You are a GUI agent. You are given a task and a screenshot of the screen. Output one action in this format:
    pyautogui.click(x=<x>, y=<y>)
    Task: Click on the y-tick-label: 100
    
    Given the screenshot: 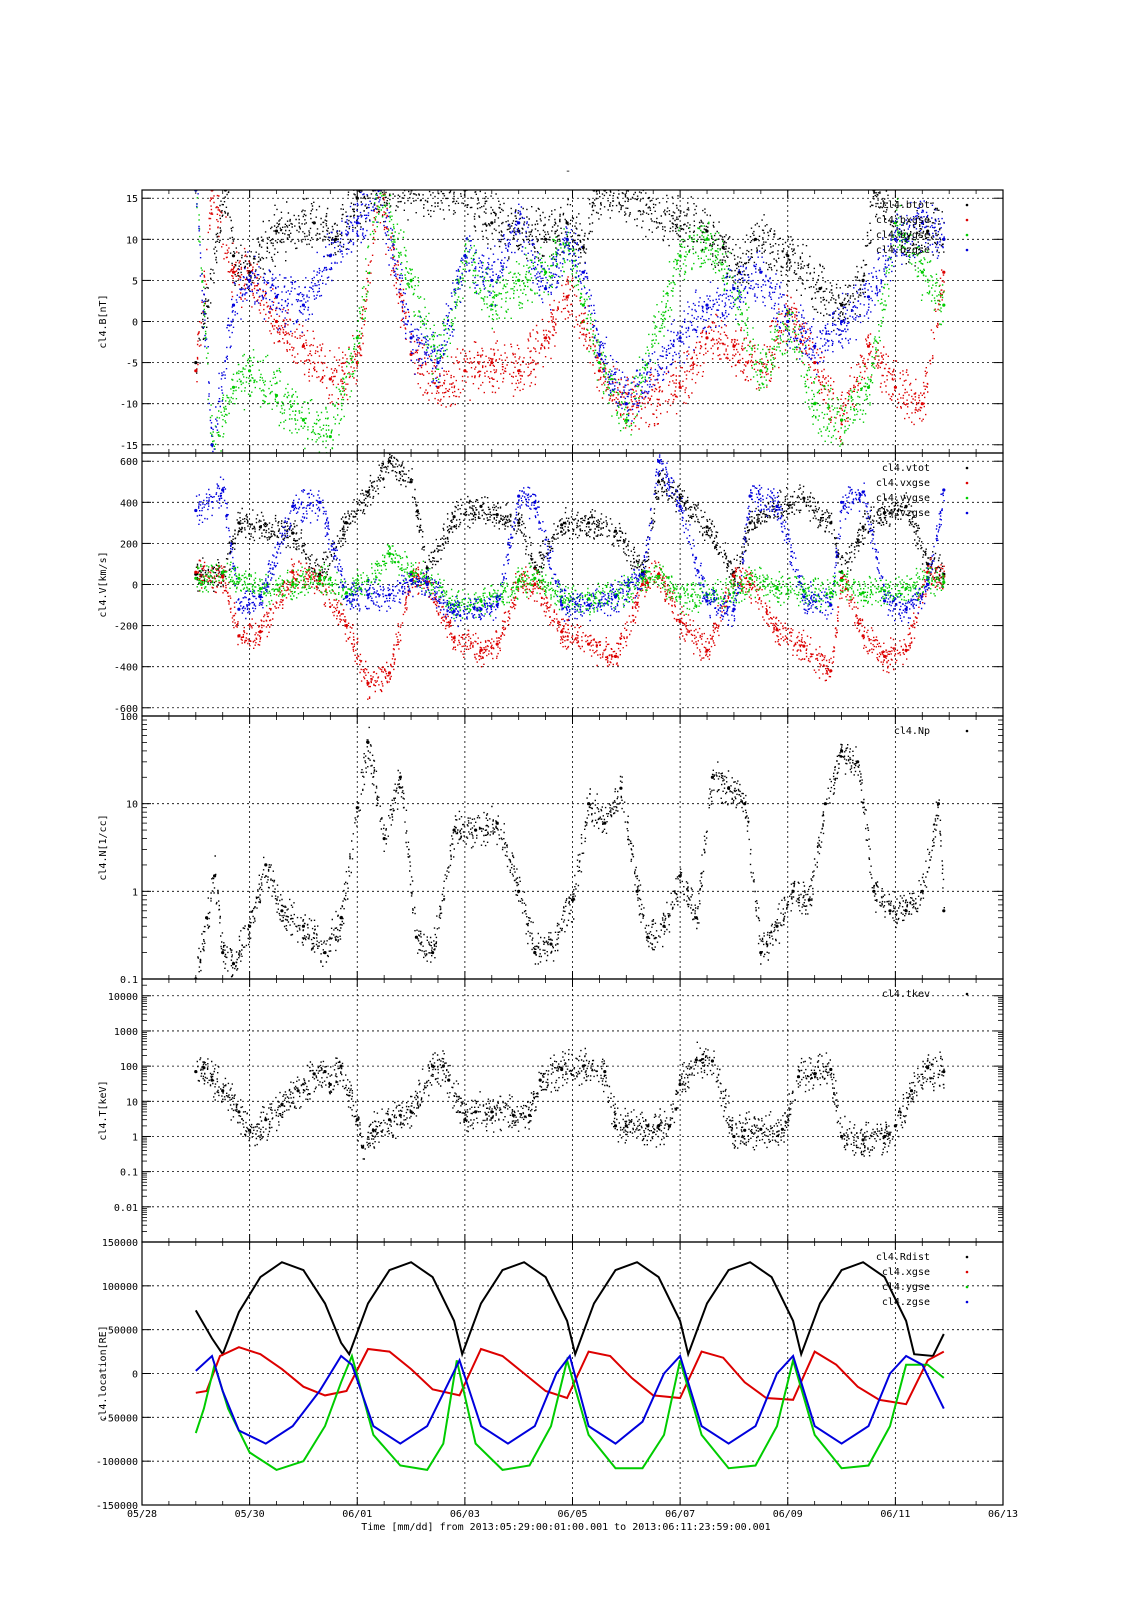 What is the action you would take?
    pyautogui.click(x=129, y=717)
    